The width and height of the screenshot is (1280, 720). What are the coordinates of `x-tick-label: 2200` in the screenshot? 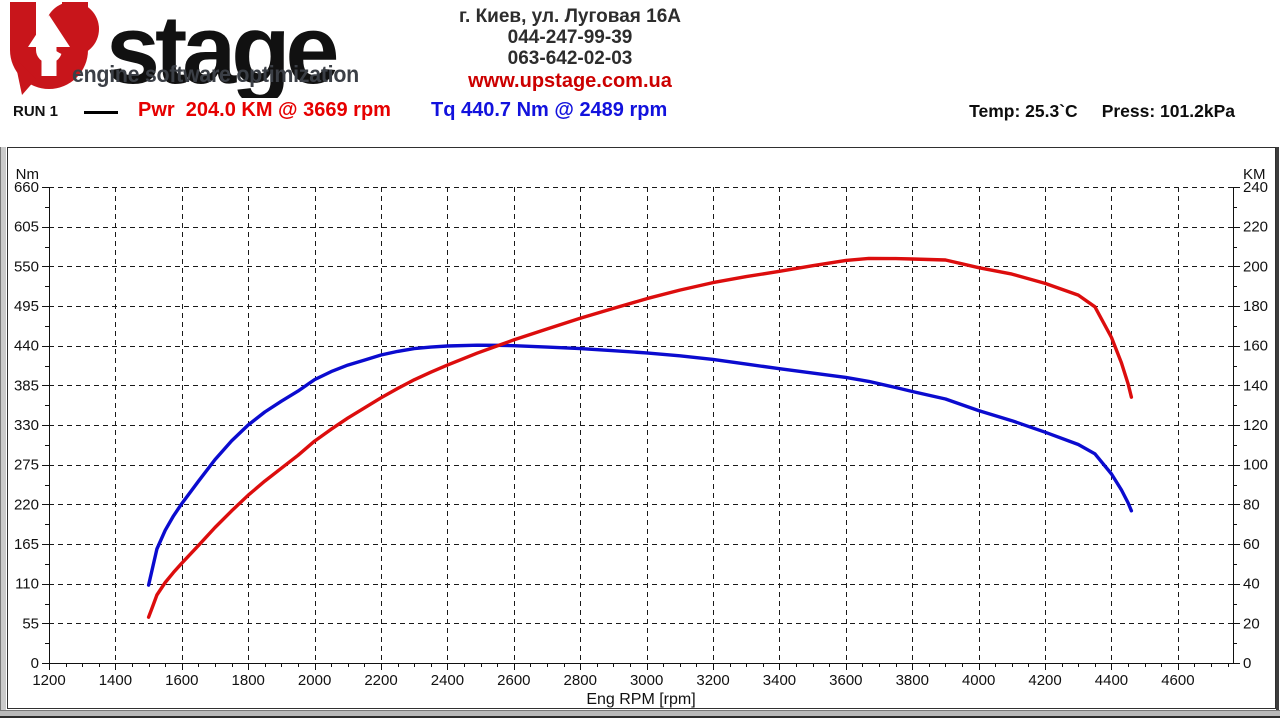 It's located at (380, 680).